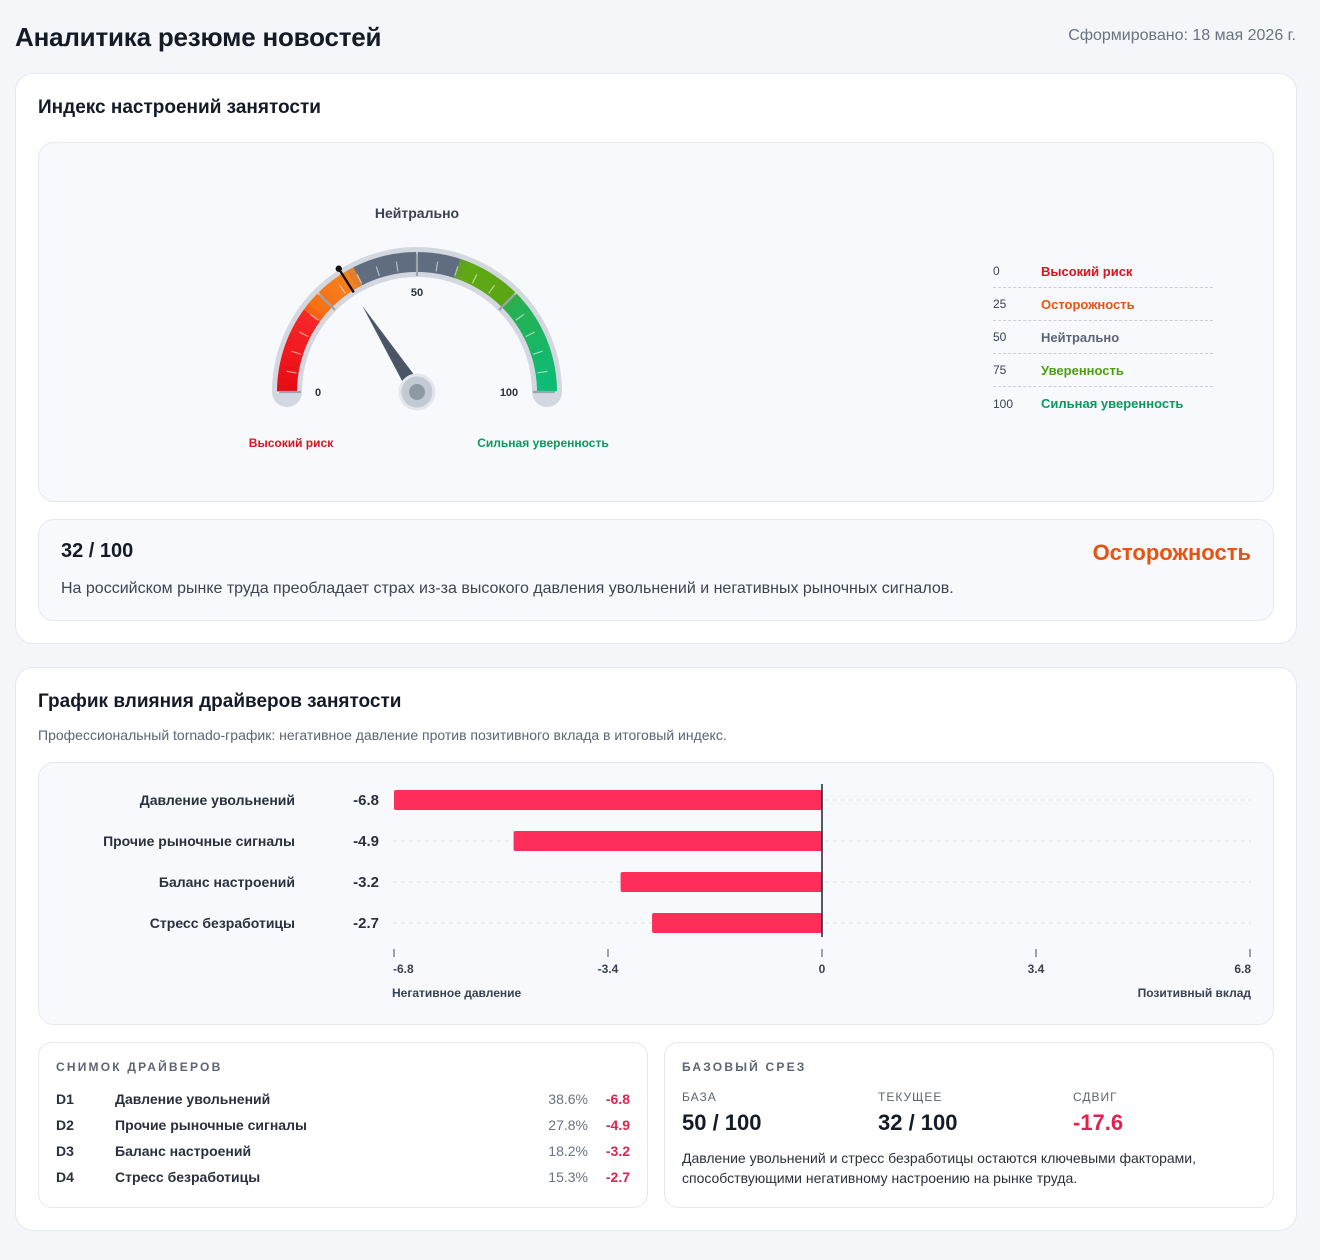 This screenshot has width=1320, height=1260. What do you see at coordinates (417, 327) in the screenshot?
I see `gauge-track` at bounding box center [417, 327].